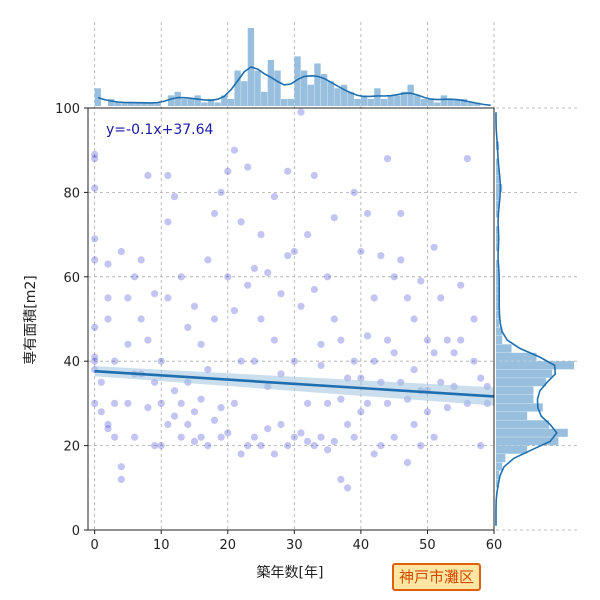 Image resolution: width=600 pixels, height=600 pixels. What do you see at coordinates (161, 545) in the screenshot?
I see `x-tick-label: 10` at bounding box center [161, 545].